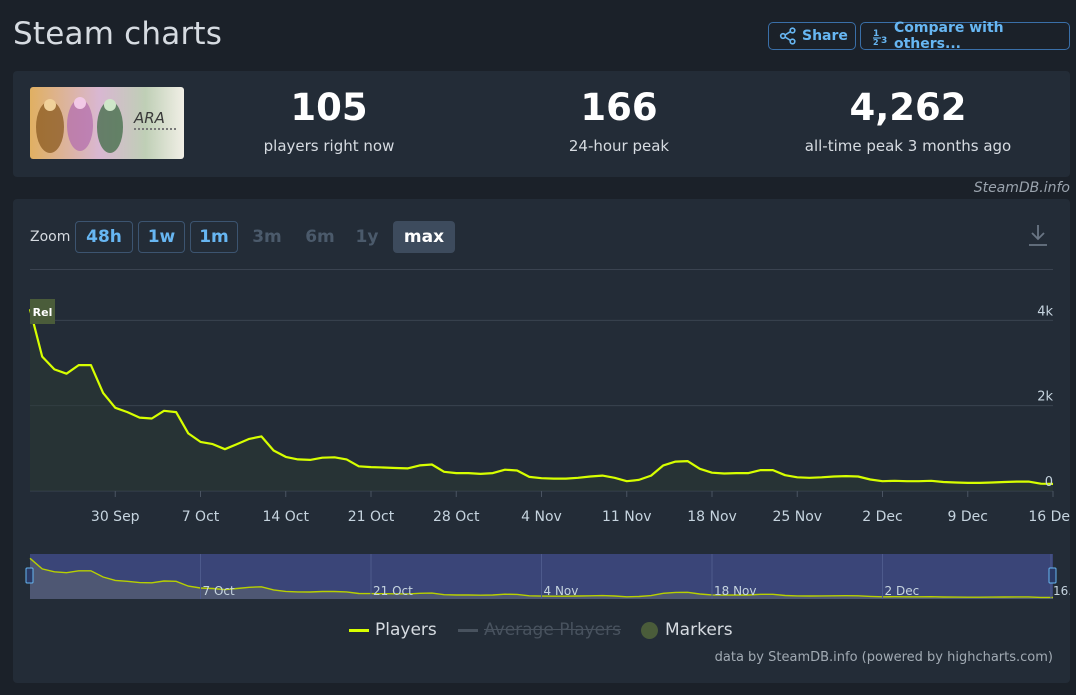 This screenshot has width=1076, height=695. Describe the element at coordinates (393, 591) in the screenshot. I see `navigator-label: 21 Oct` at that location.